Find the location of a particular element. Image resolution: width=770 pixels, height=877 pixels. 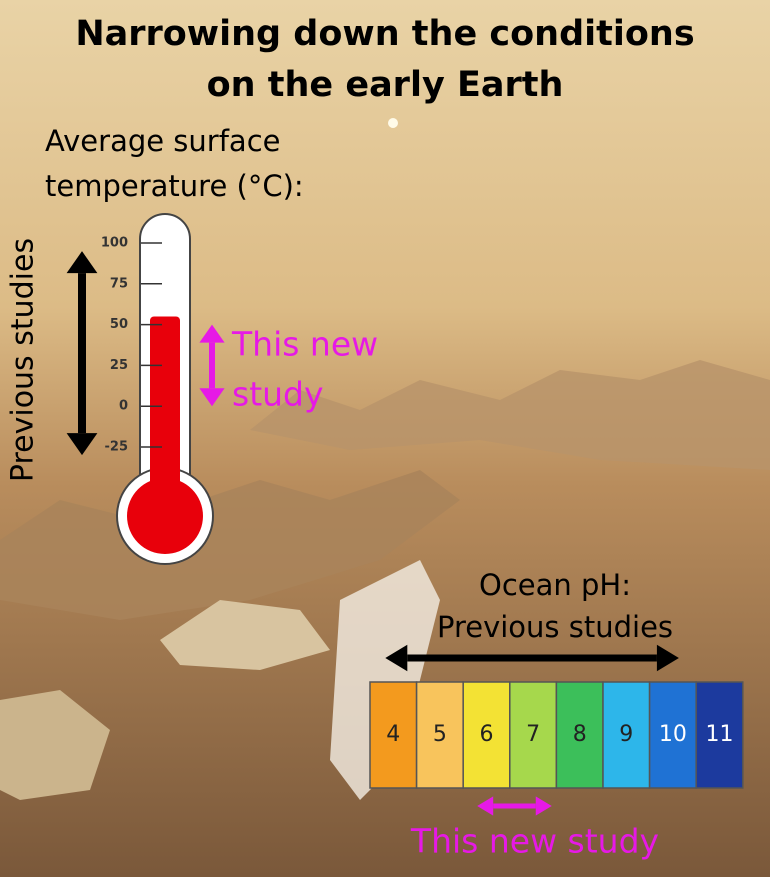

tick-label: 50 is located at coordinates (119, 324).